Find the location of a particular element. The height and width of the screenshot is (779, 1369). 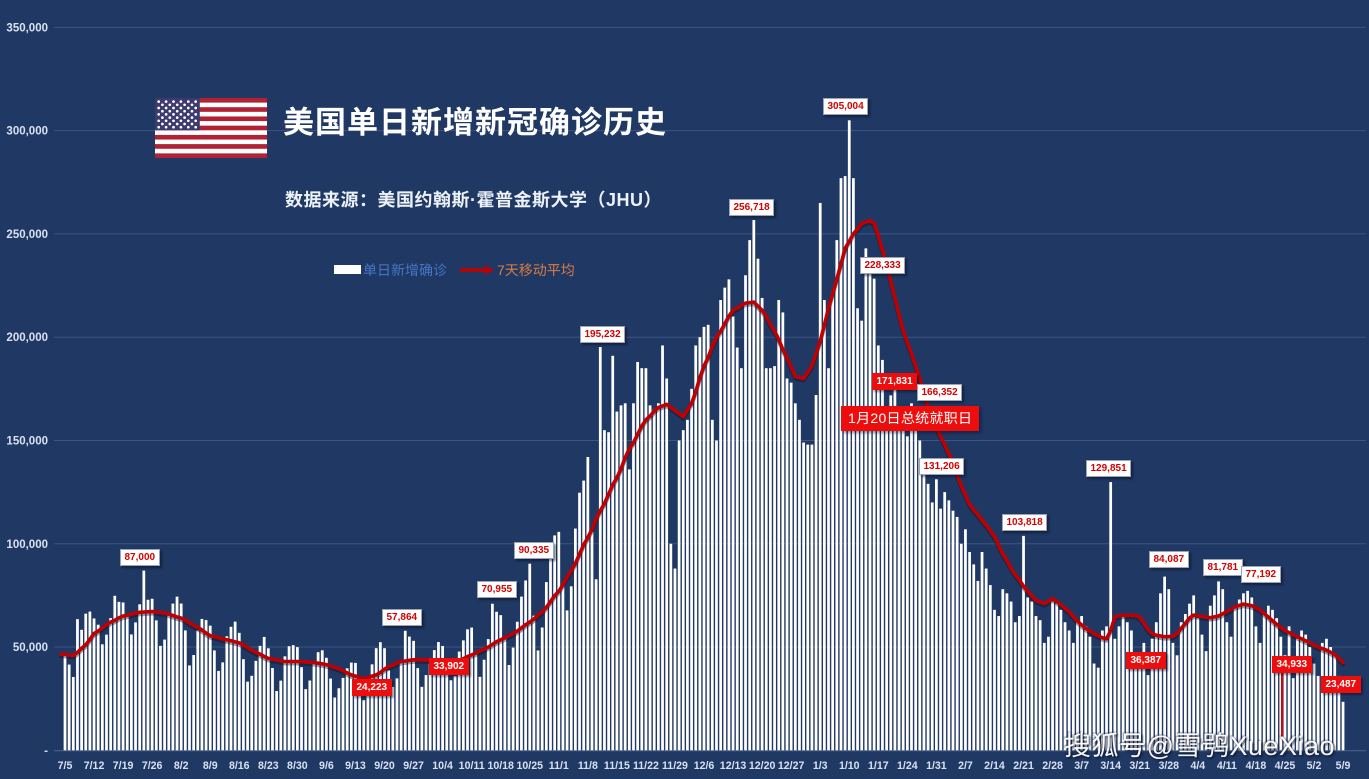

x-axis-label: 3/14 is located at coordinates (1110, 766).